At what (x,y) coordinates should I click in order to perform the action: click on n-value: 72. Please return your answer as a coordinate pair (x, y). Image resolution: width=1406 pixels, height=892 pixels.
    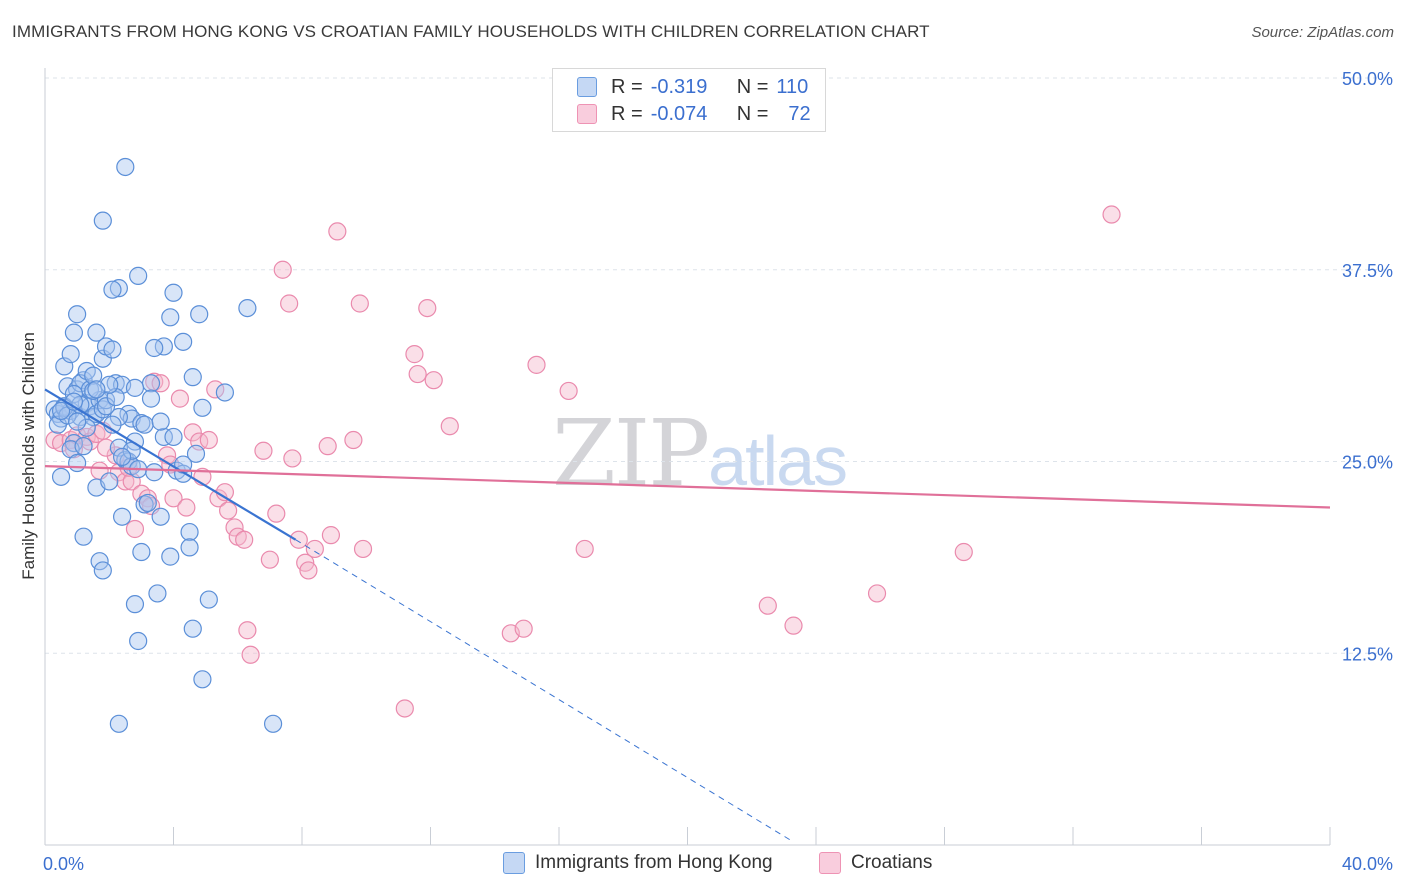
    Looking at the image, I should click on (799, 113).